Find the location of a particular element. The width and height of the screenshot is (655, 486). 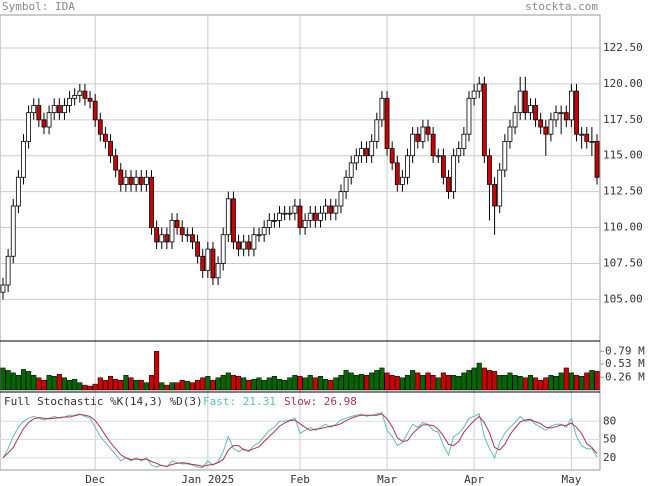

y-tick-label: 20 is located at coordinates (609, 457).